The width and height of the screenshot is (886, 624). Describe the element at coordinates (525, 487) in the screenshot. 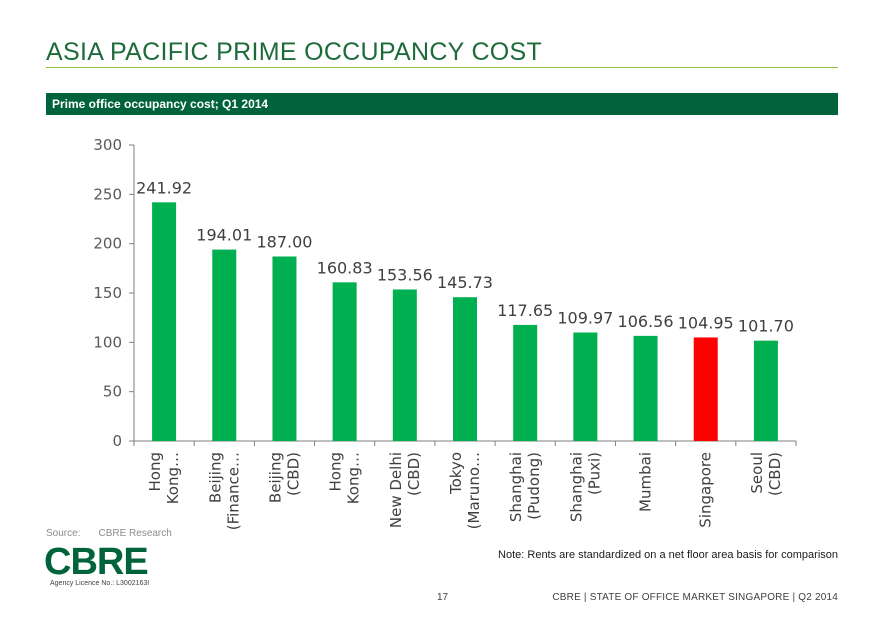

I see `x-category-label: Shanghai(Pudong)` at that location.